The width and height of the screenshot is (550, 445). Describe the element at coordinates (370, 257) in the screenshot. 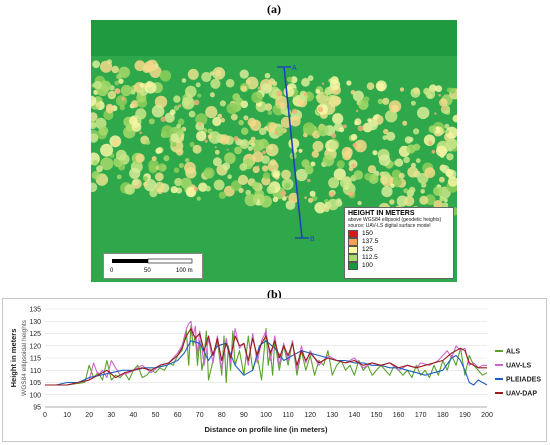

I see `legend-class-label: 112.5` at that location.